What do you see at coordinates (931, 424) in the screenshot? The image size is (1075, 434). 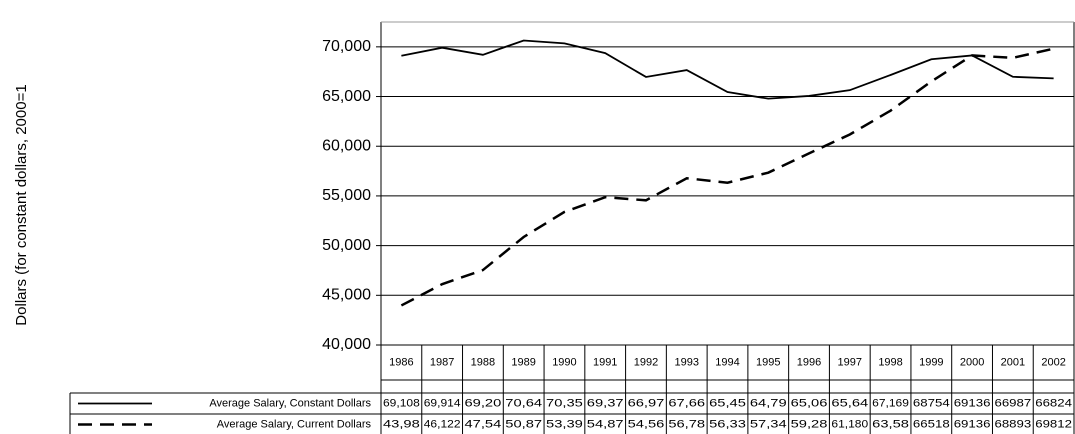 I see `data-label: 66518` at bounding box center [931, 424].